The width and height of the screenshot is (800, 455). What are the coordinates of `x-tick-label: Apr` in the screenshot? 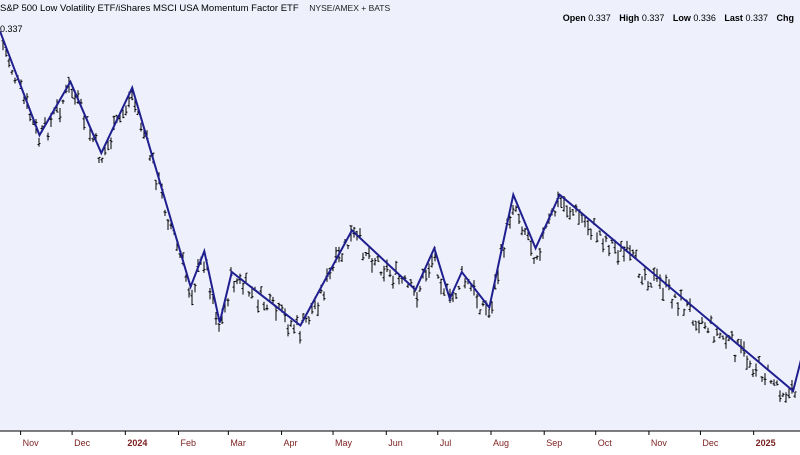 It's located at (291, 443).